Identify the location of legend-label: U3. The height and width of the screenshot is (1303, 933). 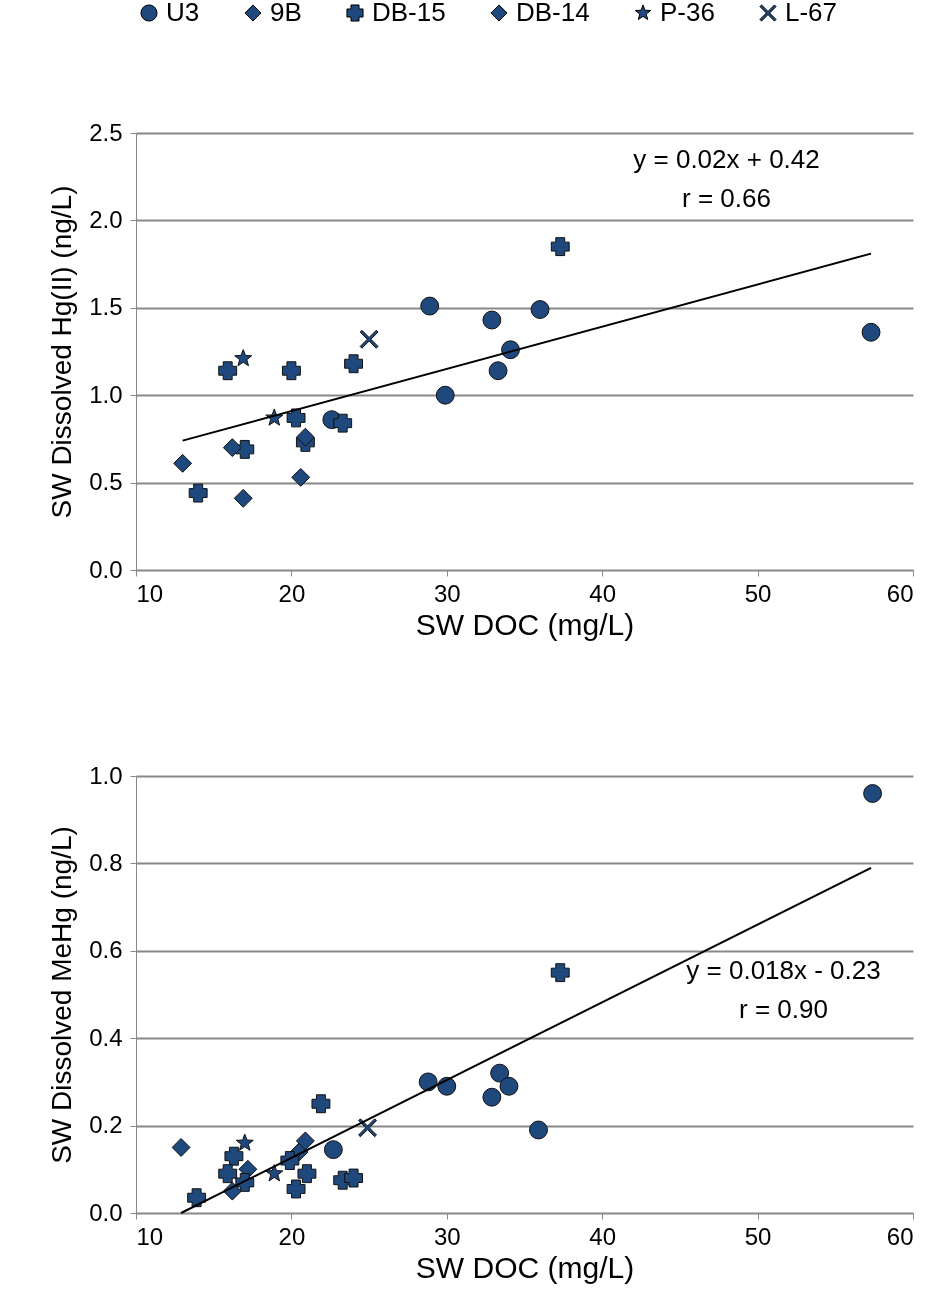
(183, 13).